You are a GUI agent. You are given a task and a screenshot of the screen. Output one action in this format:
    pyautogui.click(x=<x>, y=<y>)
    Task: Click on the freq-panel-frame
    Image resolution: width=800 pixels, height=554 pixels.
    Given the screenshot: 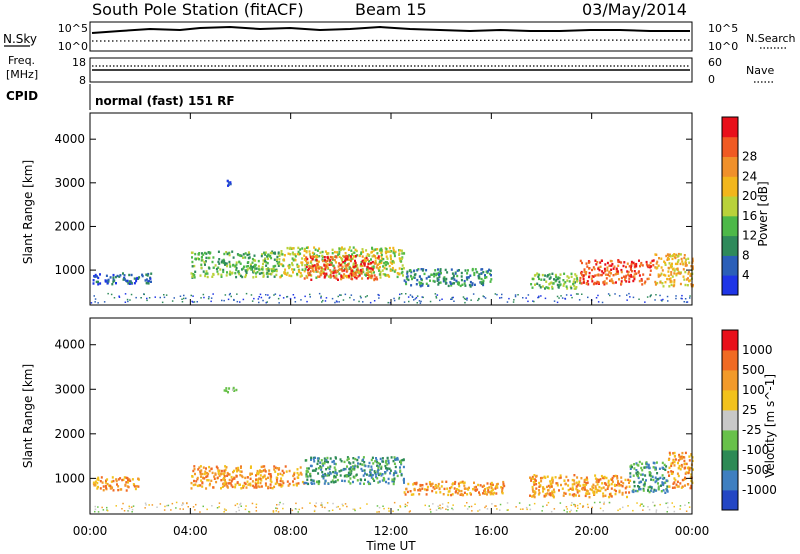 What is the action you would take?
    pyautogui.click(x=391, y=70)
    